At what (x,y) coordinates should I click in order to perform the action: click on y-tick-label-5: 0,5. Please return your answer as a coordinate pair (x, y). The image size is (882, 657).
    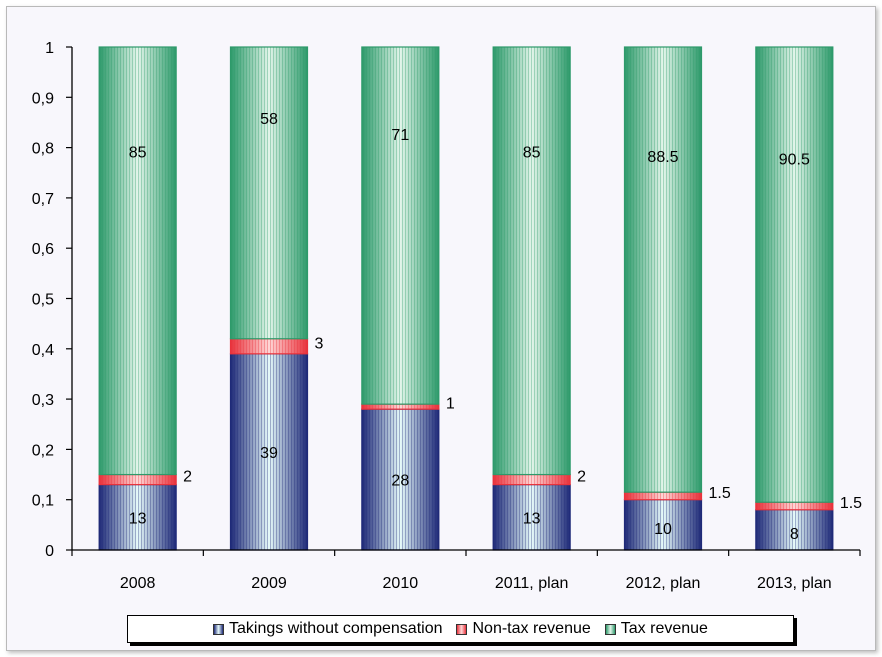
    Looking at the image, I should click on (43, 300).